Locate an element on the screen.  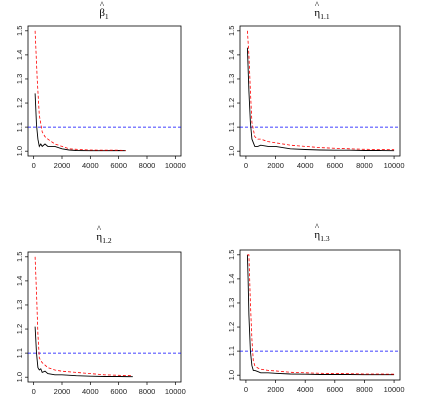
panel-title: β1 is located at coordinates (104, 14).